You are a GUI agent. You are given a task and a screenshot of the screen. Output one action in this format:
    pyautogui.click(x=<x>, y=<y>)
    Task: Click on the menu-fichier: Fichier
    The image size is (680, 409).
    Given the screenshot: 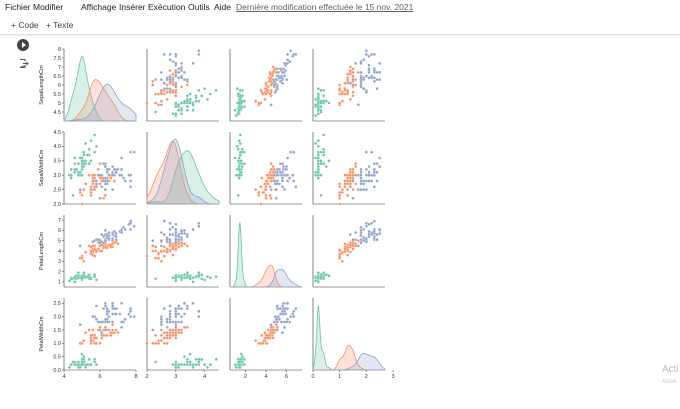 What is the action you would take?
    pyautogui.click(x=18, y=7)
    